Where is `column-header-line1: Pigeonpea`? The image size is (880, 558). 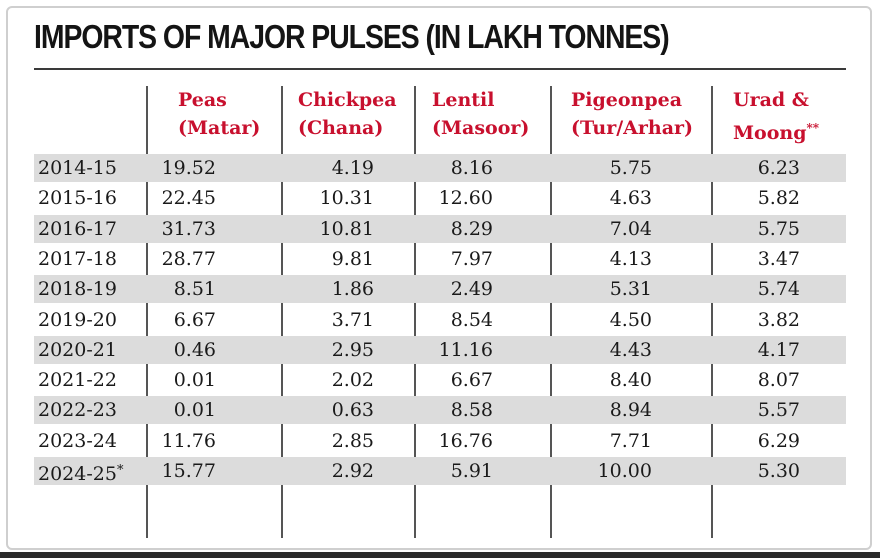 column-header-line1: Pigeonpea is located at coordinates (627, 100).